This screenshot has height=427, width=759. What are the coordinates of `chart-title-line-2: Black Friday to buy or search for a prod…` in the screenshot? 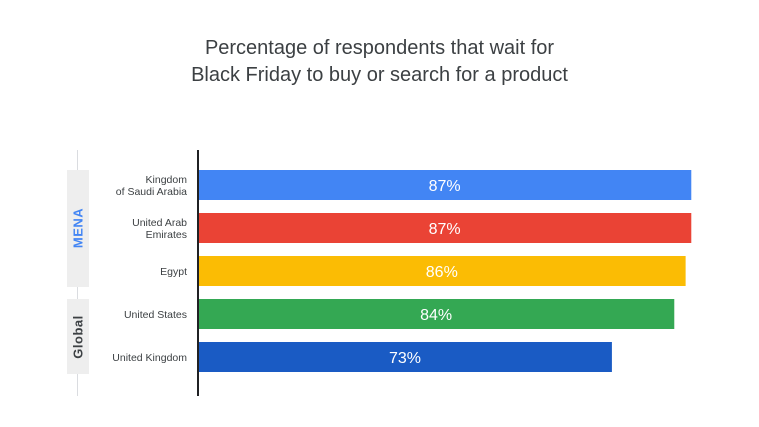 It's located at (379, 75).